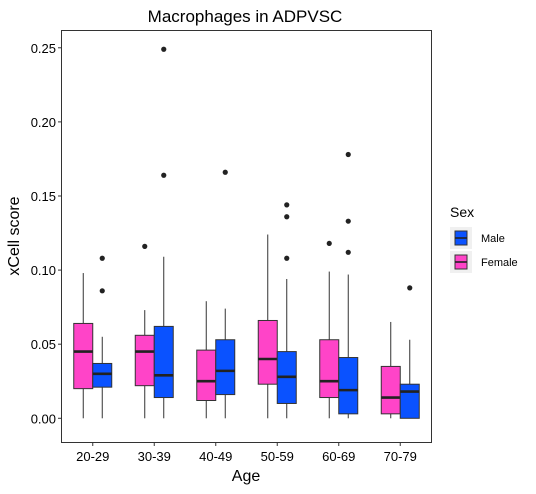 The image size is (536, 494). What do you see at coordinates (43, 122) in the screenshot?
I see `y-tick-label: 0.20` at bounding box center [43, 122].